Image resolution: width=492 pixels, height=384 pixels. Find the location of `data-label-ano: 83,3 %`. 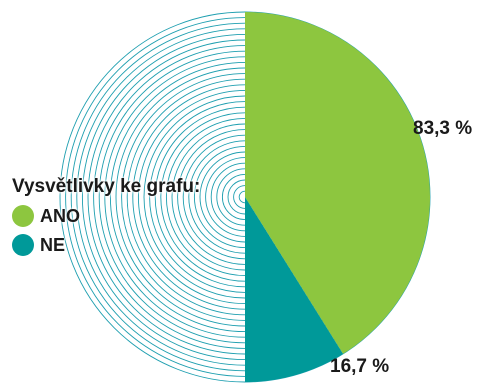

data-label-ano: 83,3 % is located at coordinates (443, 128).